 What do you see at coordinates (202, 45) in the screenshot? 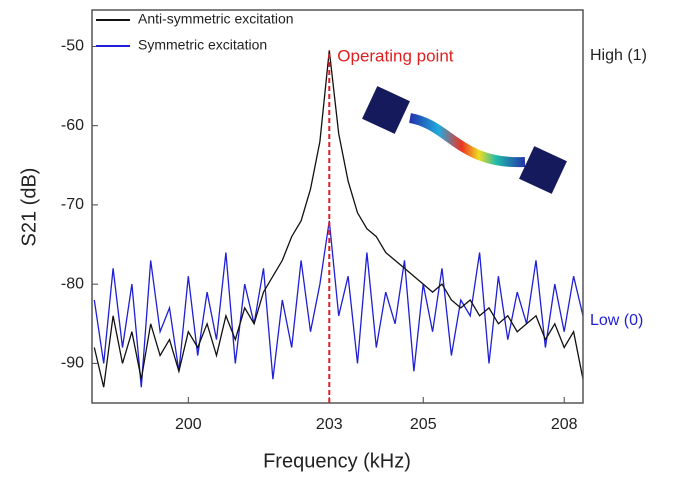
I see `legend-label: Symmetric excitation` at bounding box center [202, 45].